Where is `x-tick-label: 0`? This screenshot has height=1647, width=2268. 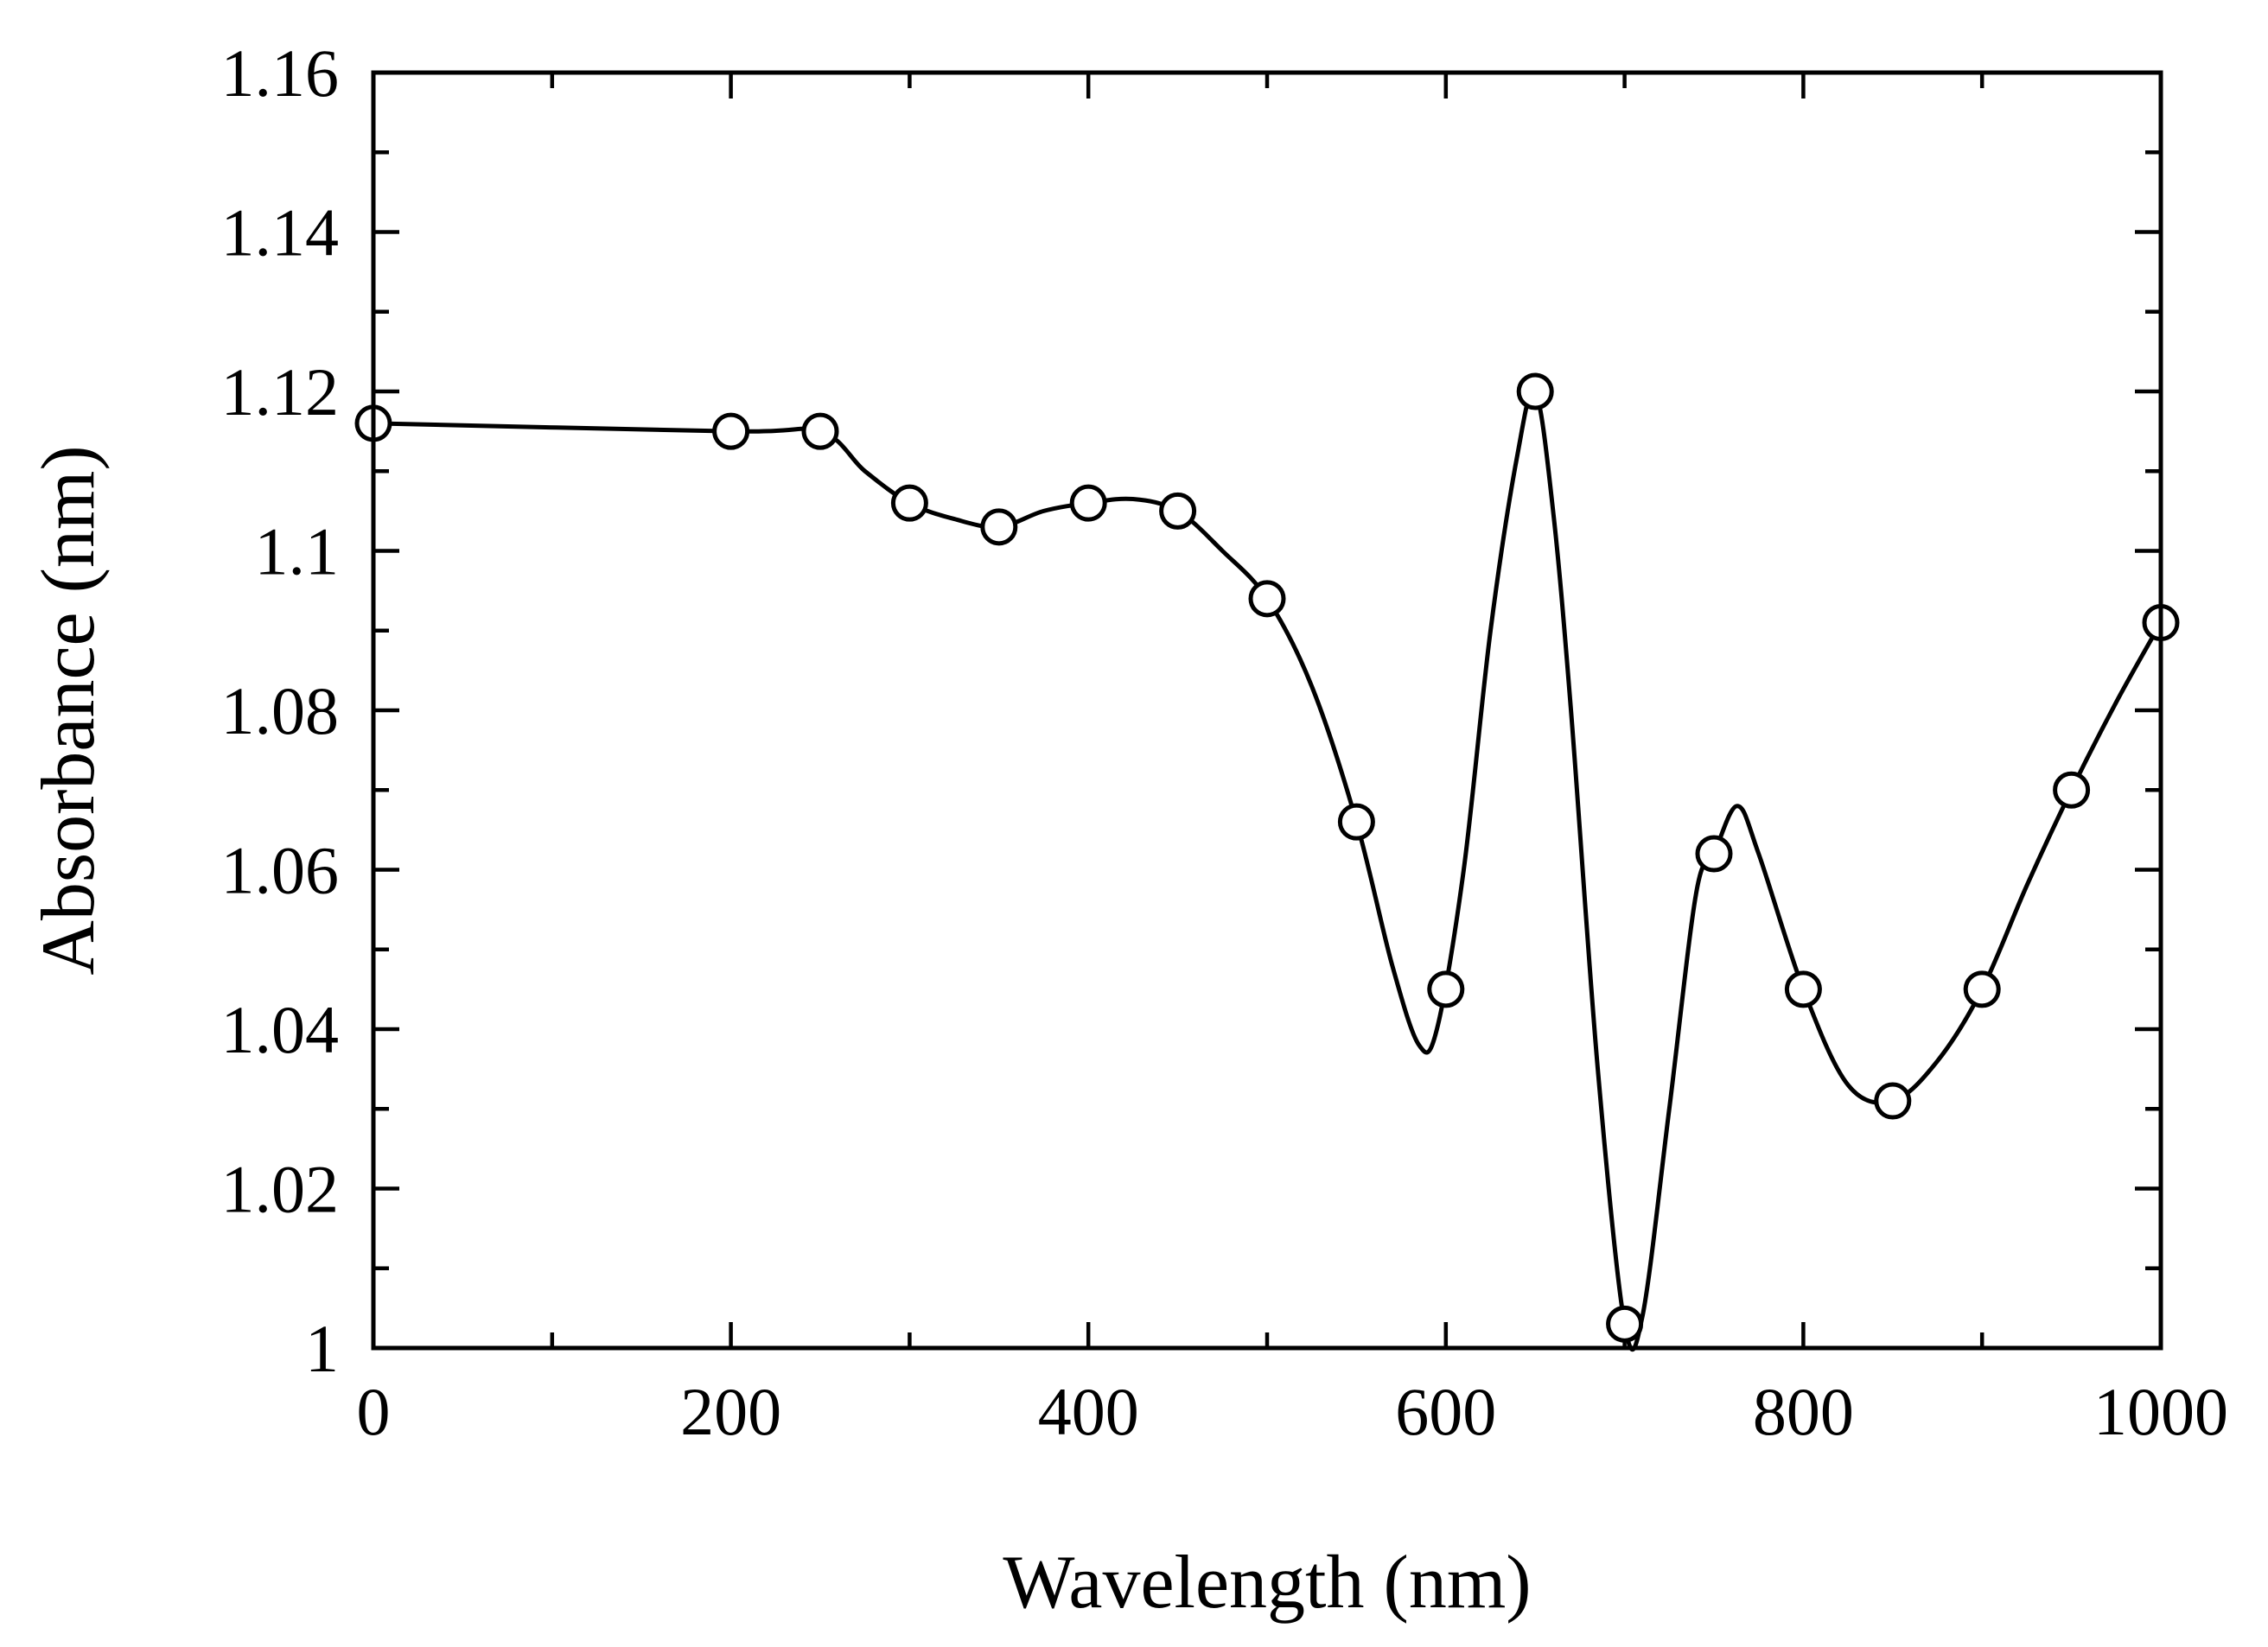
x-tick-label: 0 is located at coordinates (374, 1412).